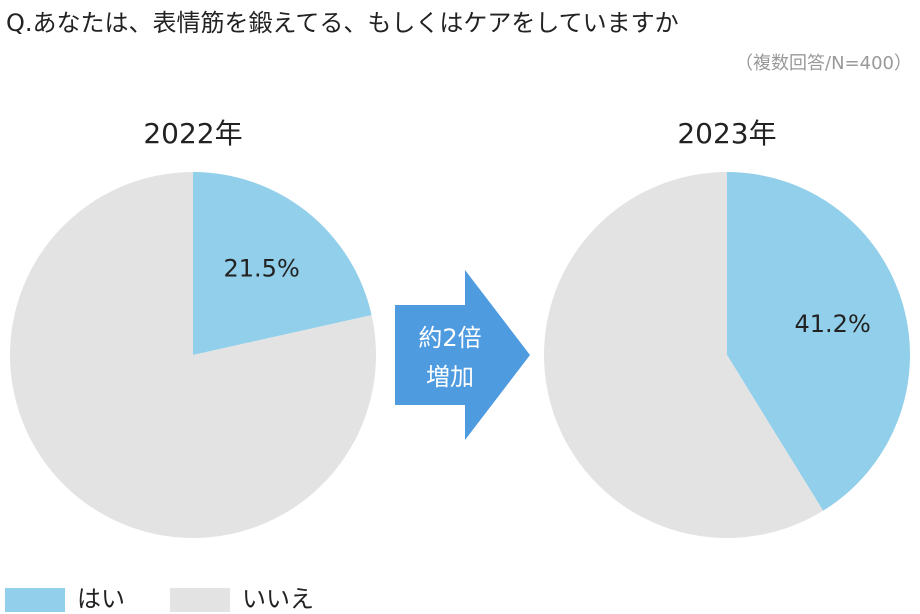 The image size is (920, 614). What do you see at coordinates (823, 63) in the screenshot?
I see `subtitle: （複数回答/N=400）` at bounding box center [823, 63].